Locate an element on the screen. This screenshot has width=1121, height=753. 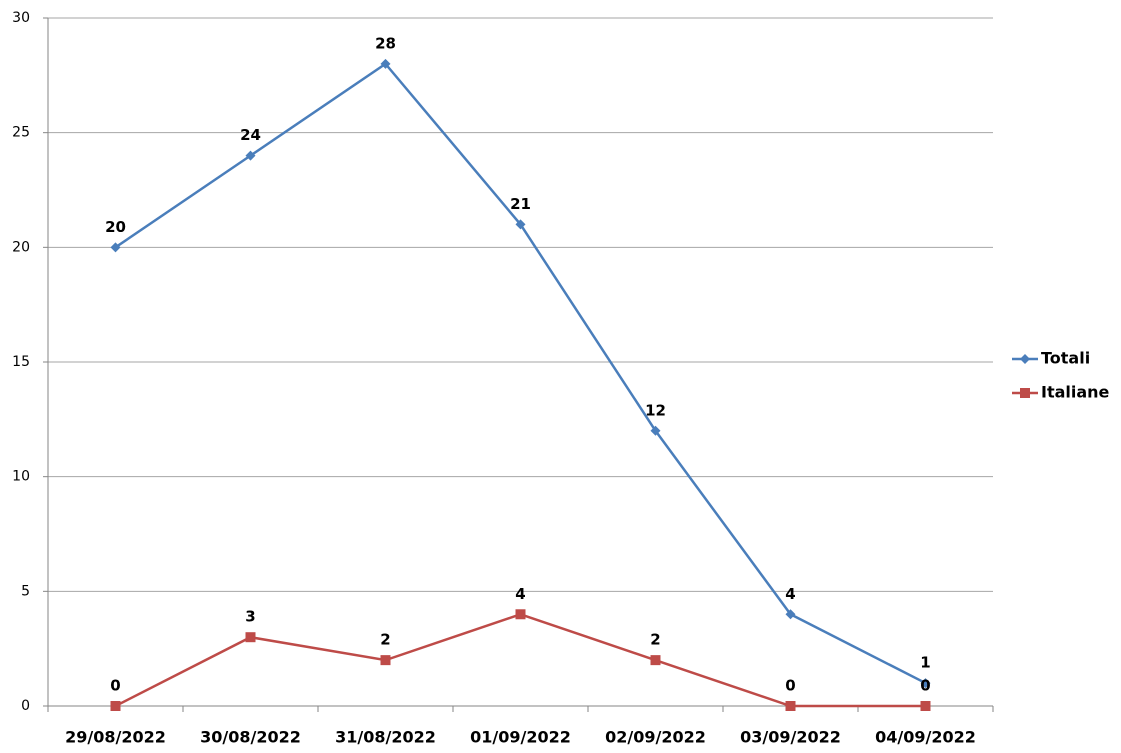
x-tick-label: 29/08/2022 is located at coordinates (115, 737).